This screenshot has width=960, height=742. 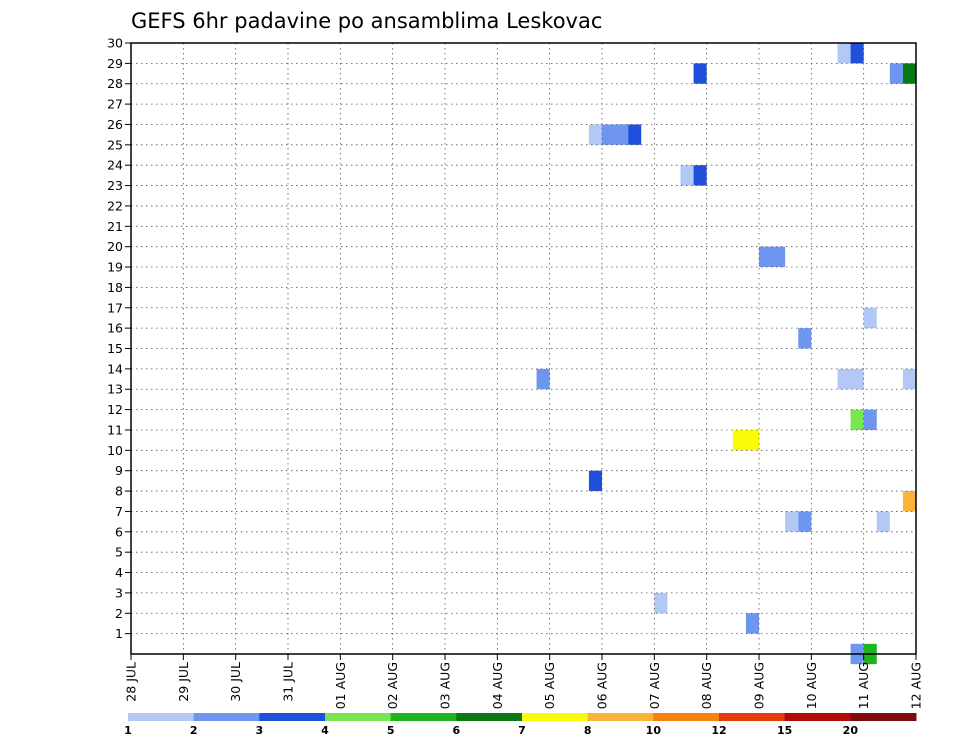 I want to click on y-tick-label: 5, so click(x=119, y=552).